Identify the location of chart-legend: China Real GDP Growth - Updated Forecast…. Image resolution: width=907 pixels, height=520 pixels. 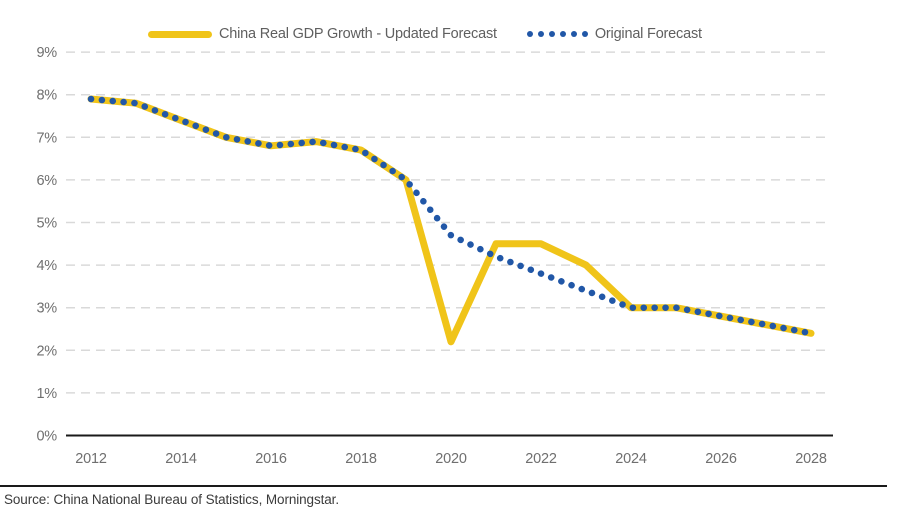
(425, 34).